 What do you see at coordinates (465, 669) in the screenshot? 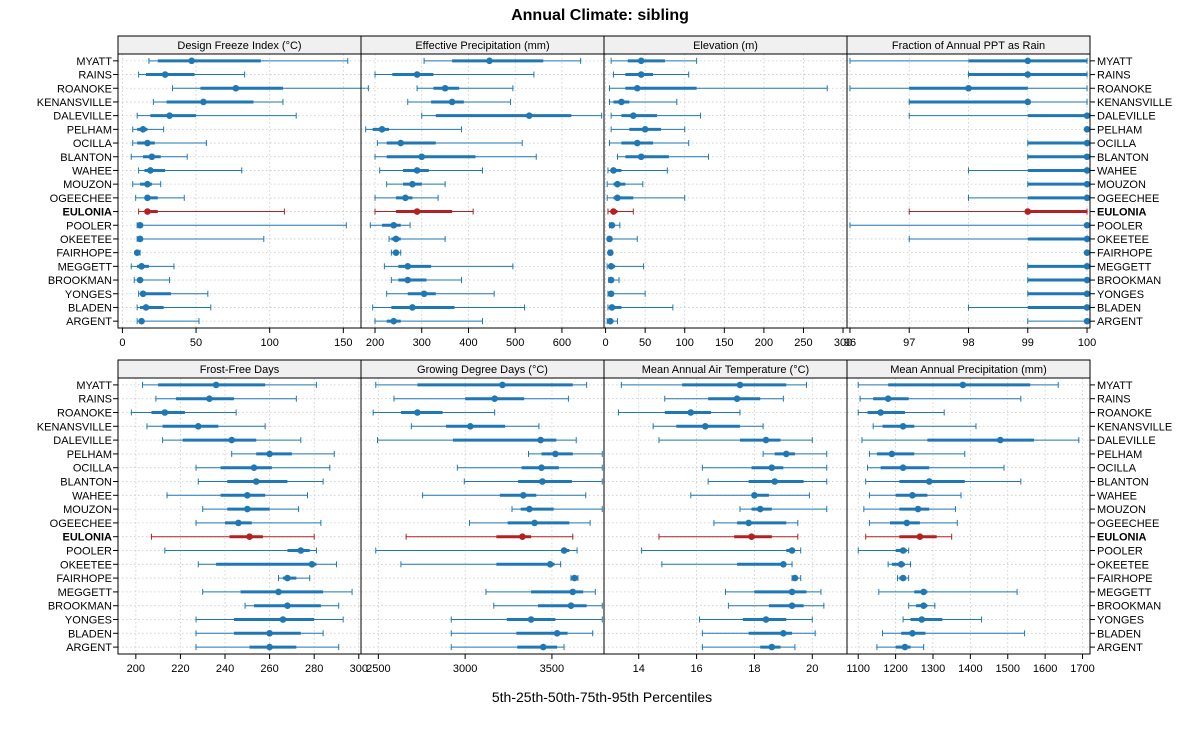
I see `x-tick-label: 3000` at bounding box center [465, 669].